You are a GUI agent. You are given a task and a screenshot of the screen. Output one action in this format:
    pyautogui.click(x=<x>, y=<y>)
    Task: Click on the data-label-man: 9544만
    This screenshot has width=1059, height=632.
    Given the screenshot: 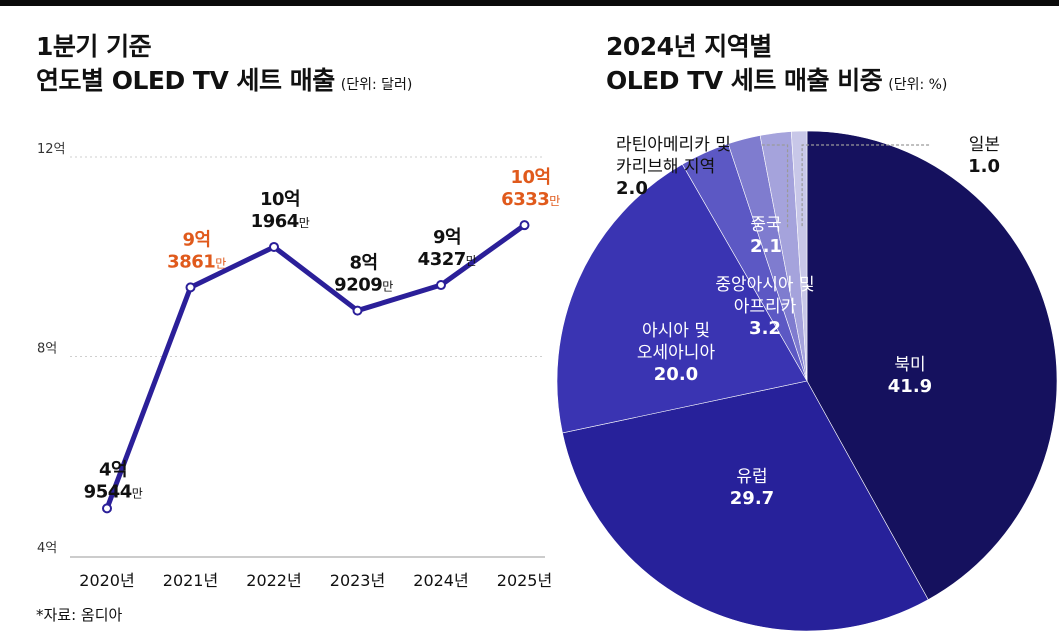 What is the action you would take?
    pyautogui.click(x=113, y=491)
    